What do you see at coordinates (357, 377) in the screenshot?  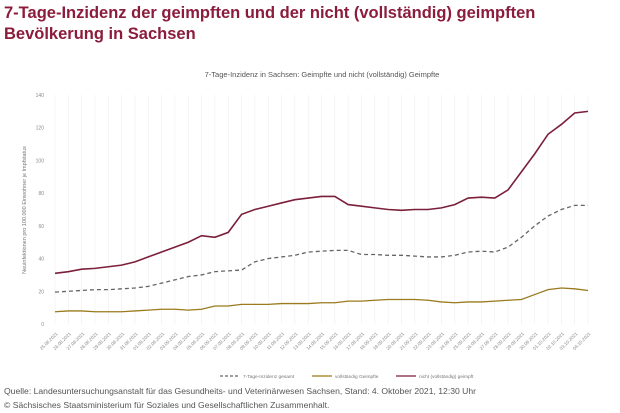 I see `legend-label: vollständig Geimpfte` at bounding box center [357, 377].